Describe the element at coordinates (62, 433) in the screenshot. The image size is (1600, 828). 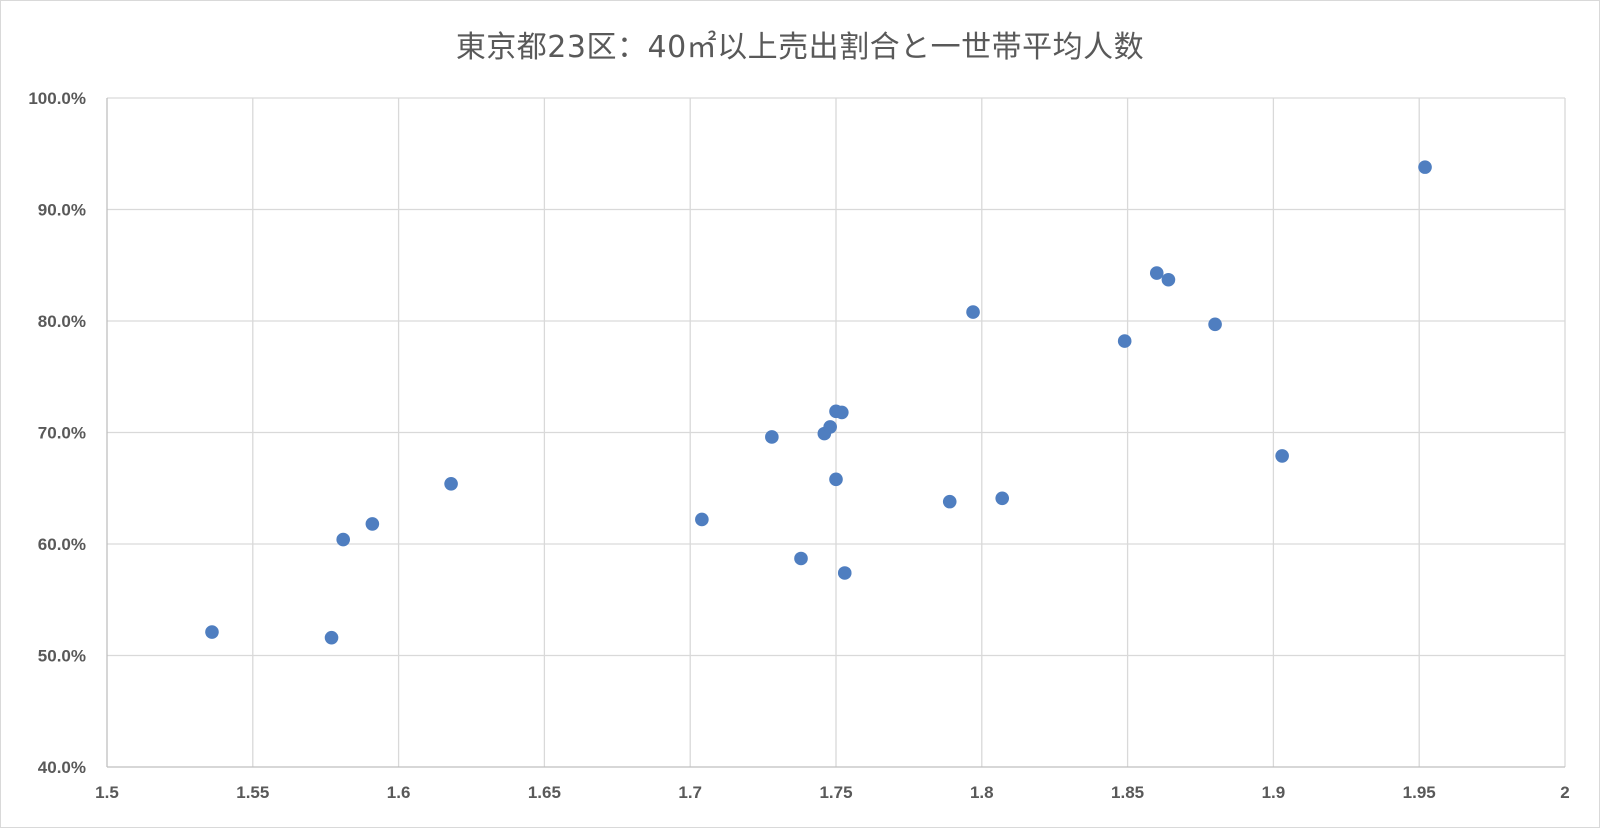
I see `y-tick-label: 70.0%` at that location.